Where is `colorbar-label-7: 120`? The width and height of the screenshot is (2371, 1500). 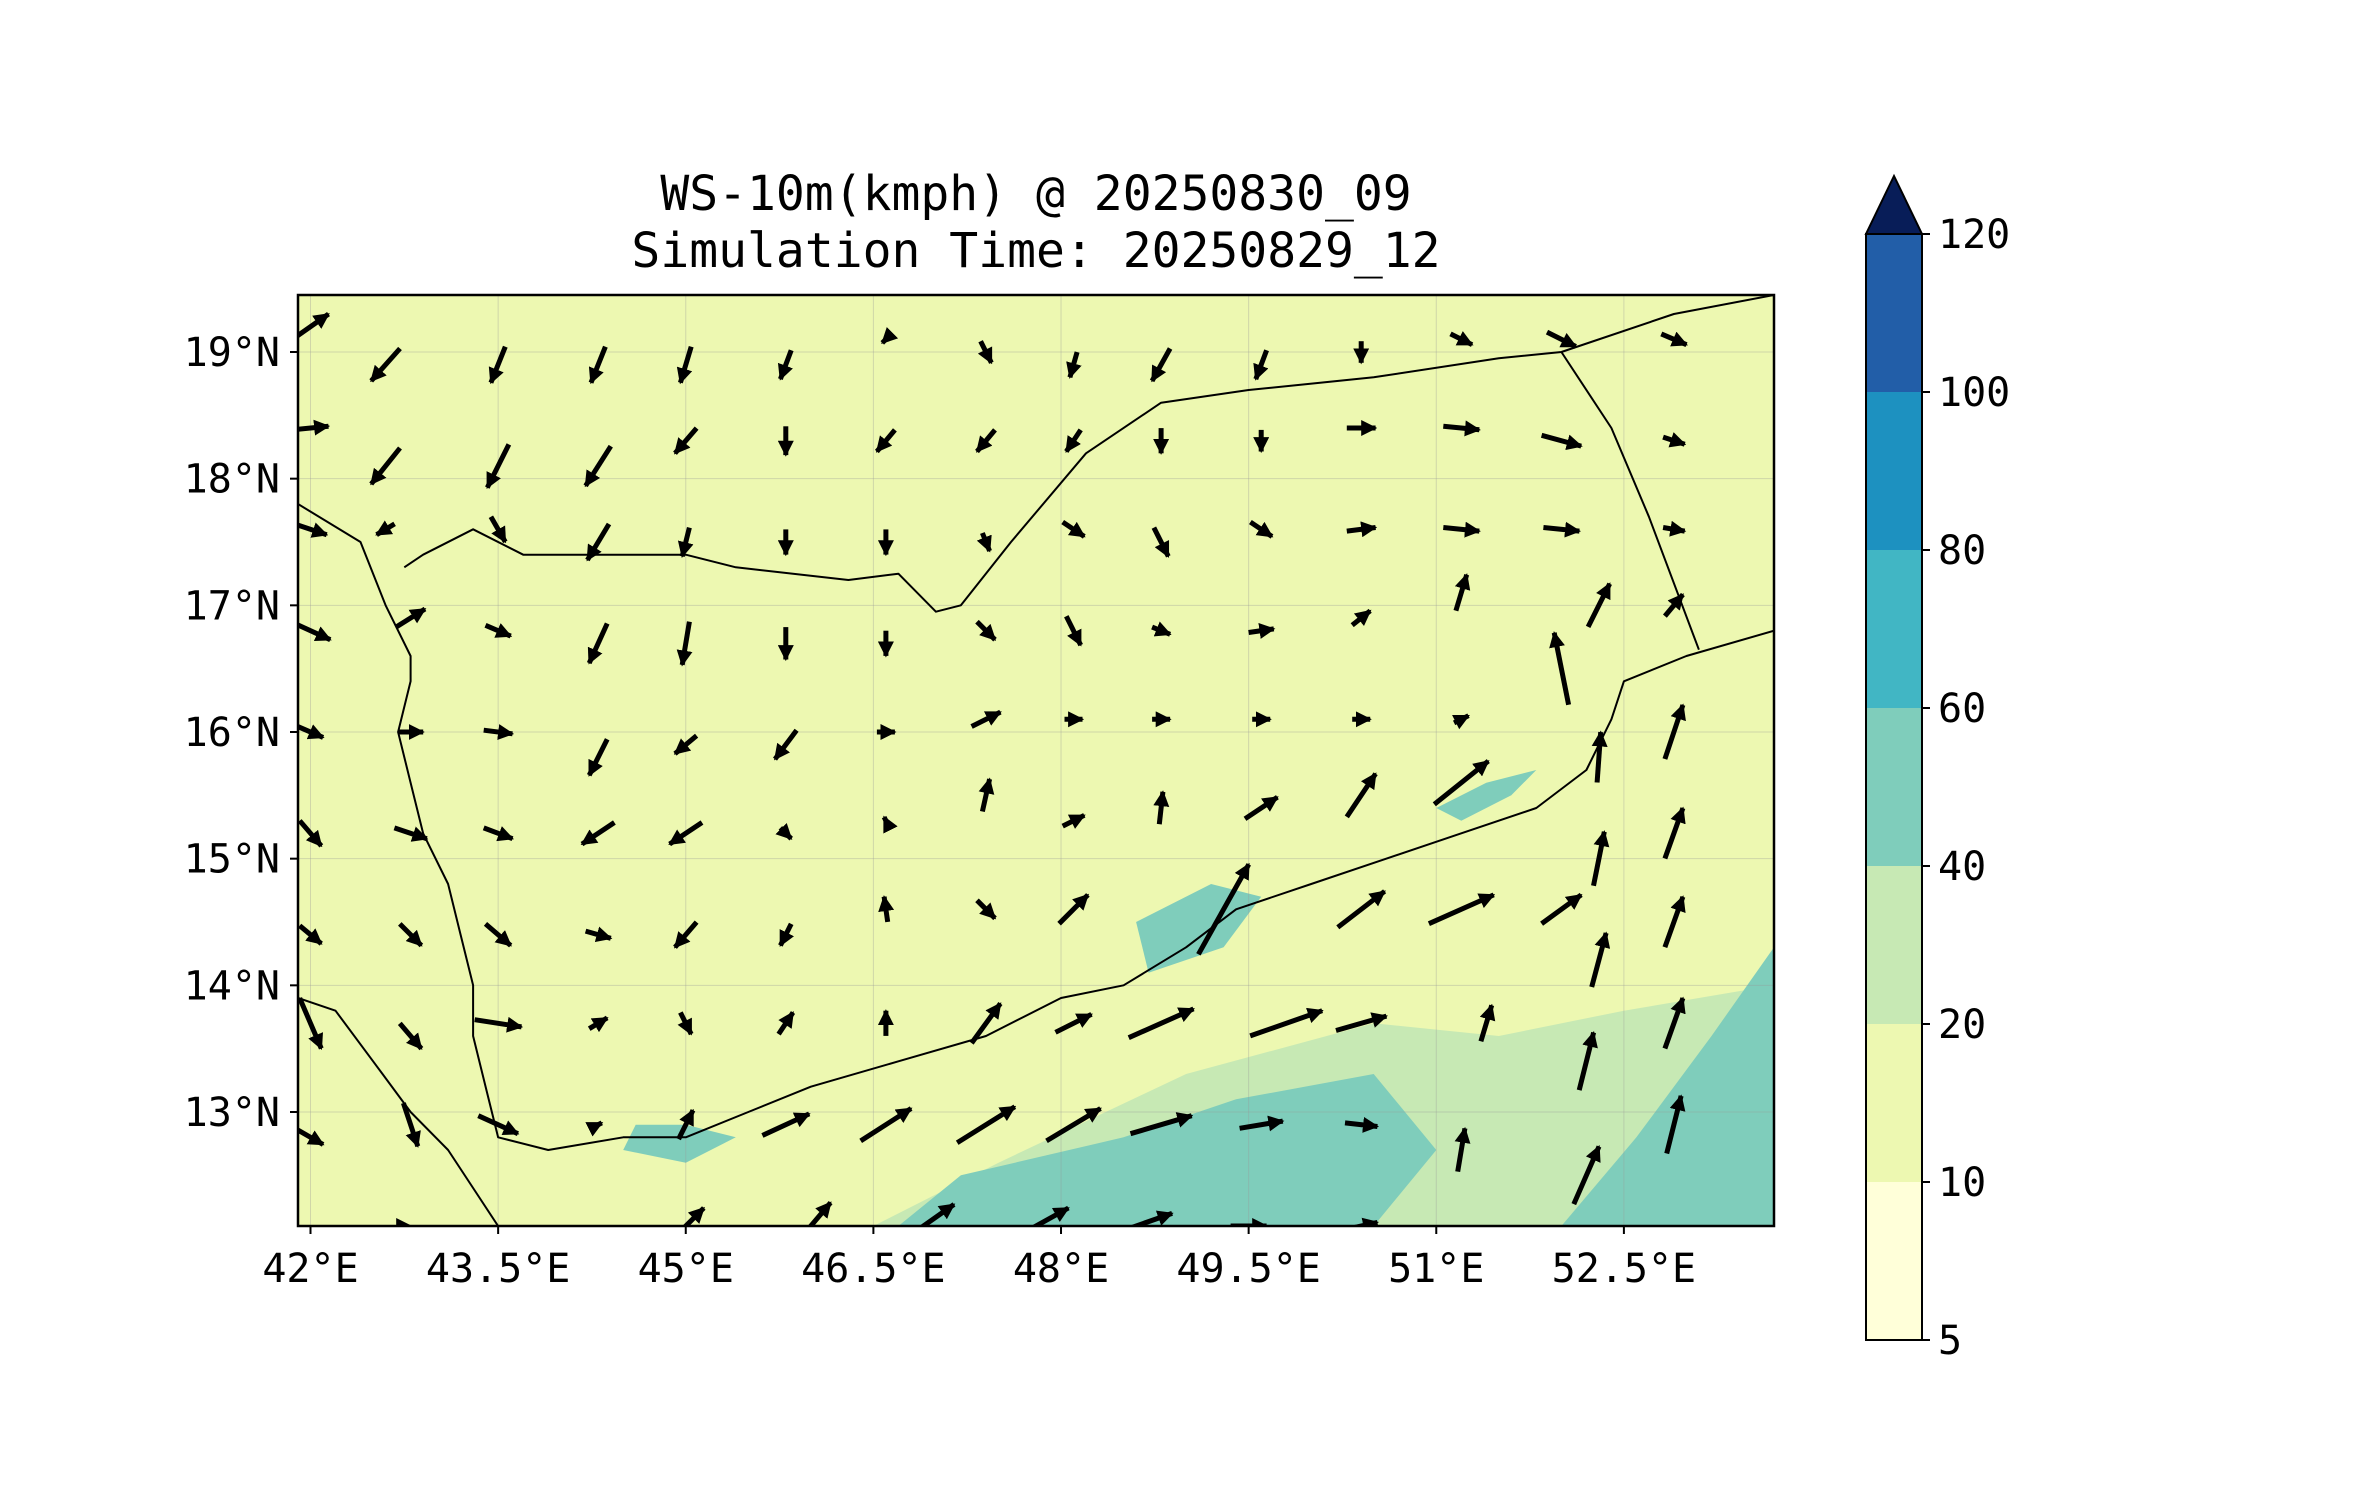 colorbar-label-7: 120 is located at coordinates (1974, 235).